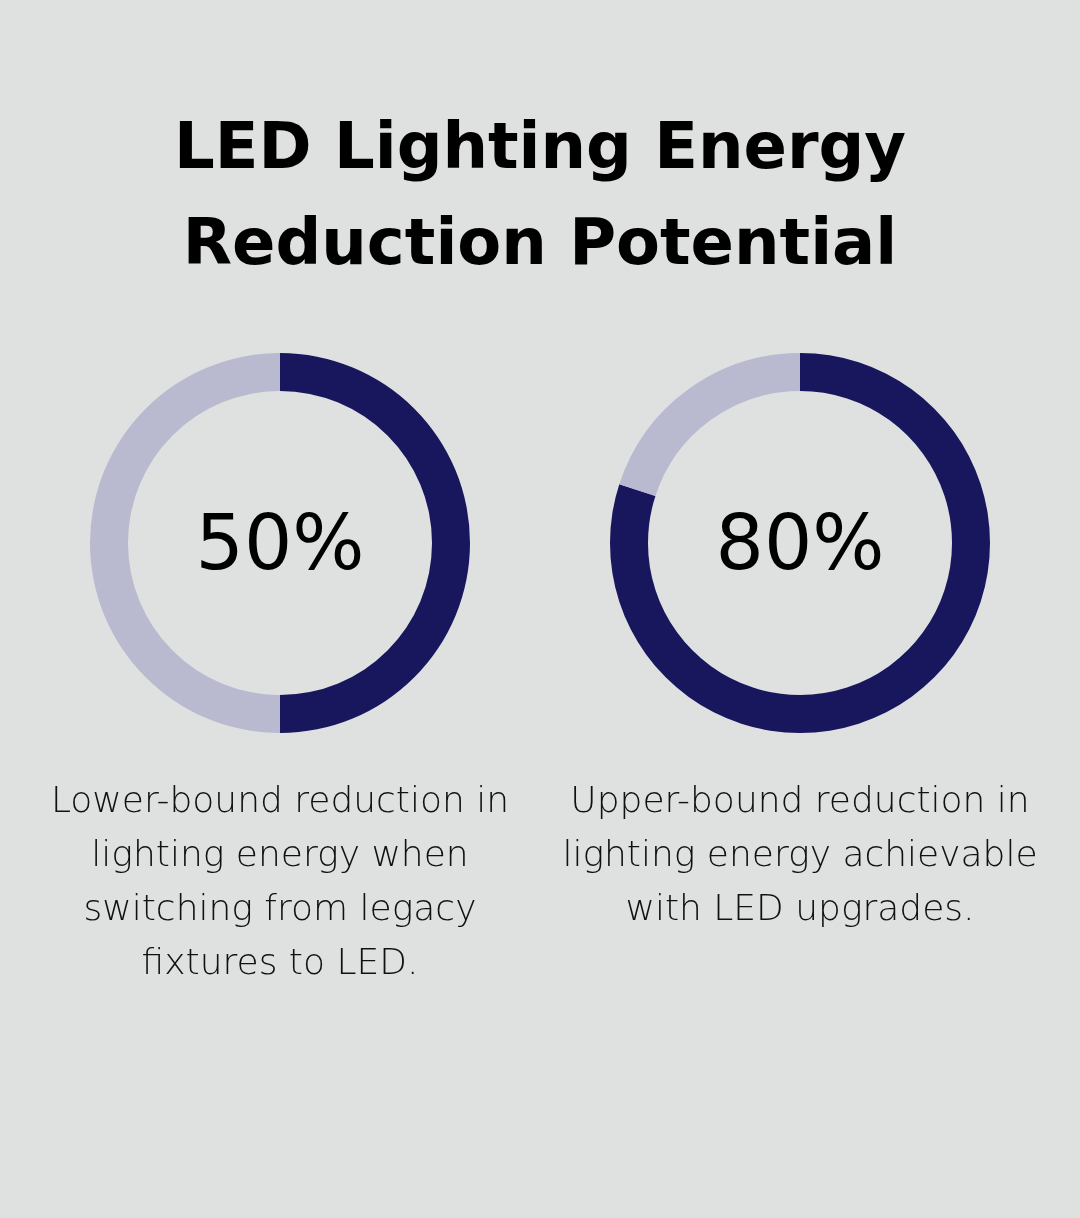 Image resolution: width=1080 pixels, height=1218 pixels. Describe the element at coordinates (540, 194) in the screenshot. I see `chart-title: LED Lighting Energy Reduction Potential` at that location.